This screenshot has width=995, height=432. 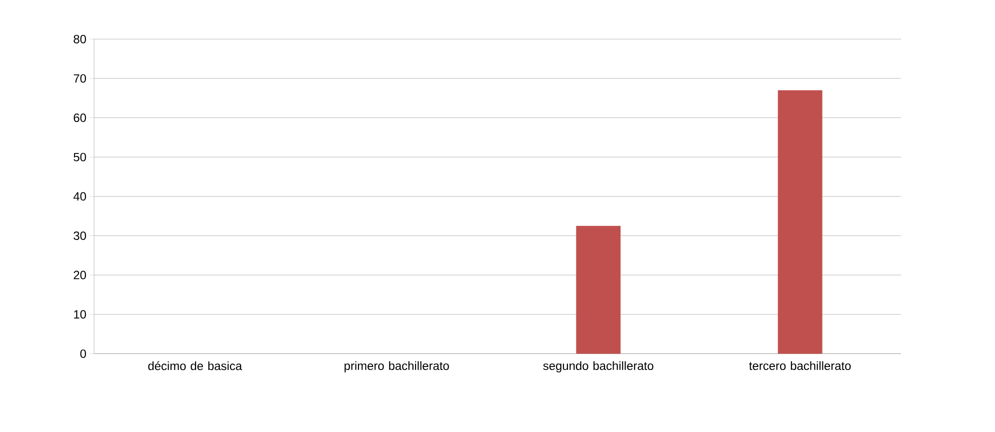 What do you see at coordinates (79, 196) in the screenshot?
I see `y-tick-label: 40` at bounding box center [79, 196].